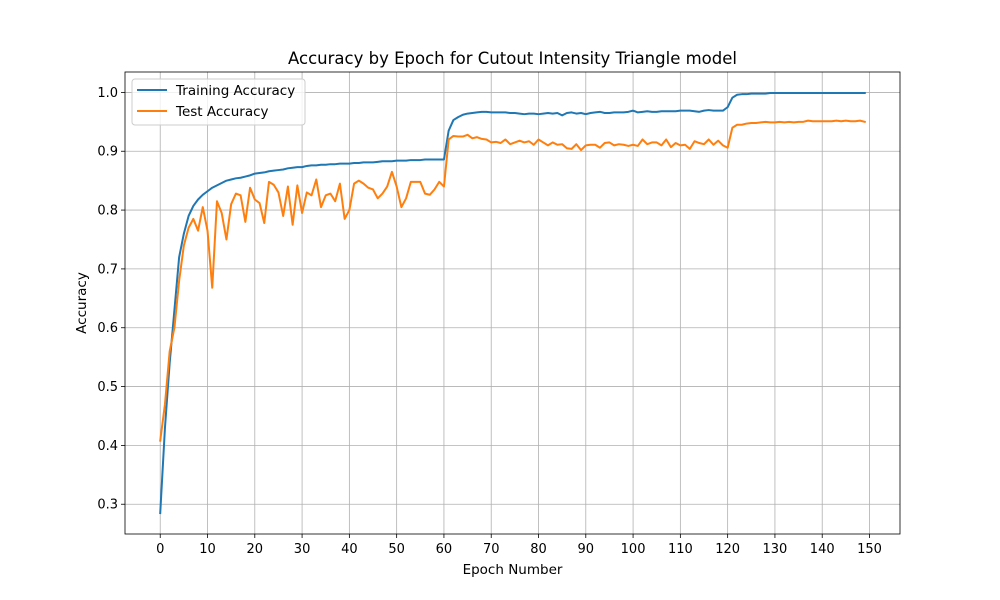 The height and width of the screenshot is (600, 1000). Describe the element at coordinates (207, 549) in the screenshot. I see `x-tick-label: 10` at that location.